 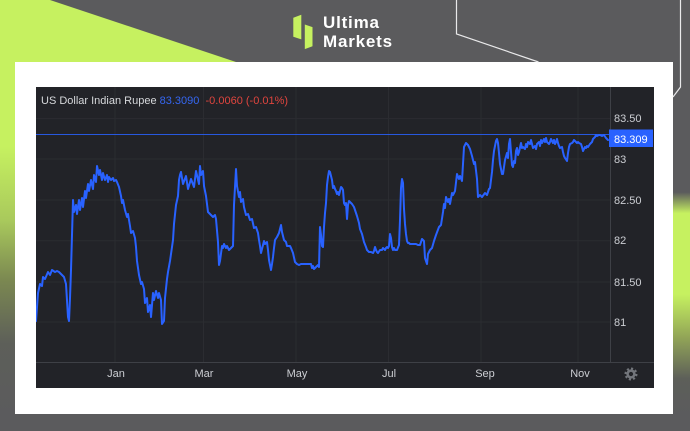 What do you see at coordinates (631, 140) in the screenshot?
I see `svg-text: 83.309` at bounding box center [631, 140].